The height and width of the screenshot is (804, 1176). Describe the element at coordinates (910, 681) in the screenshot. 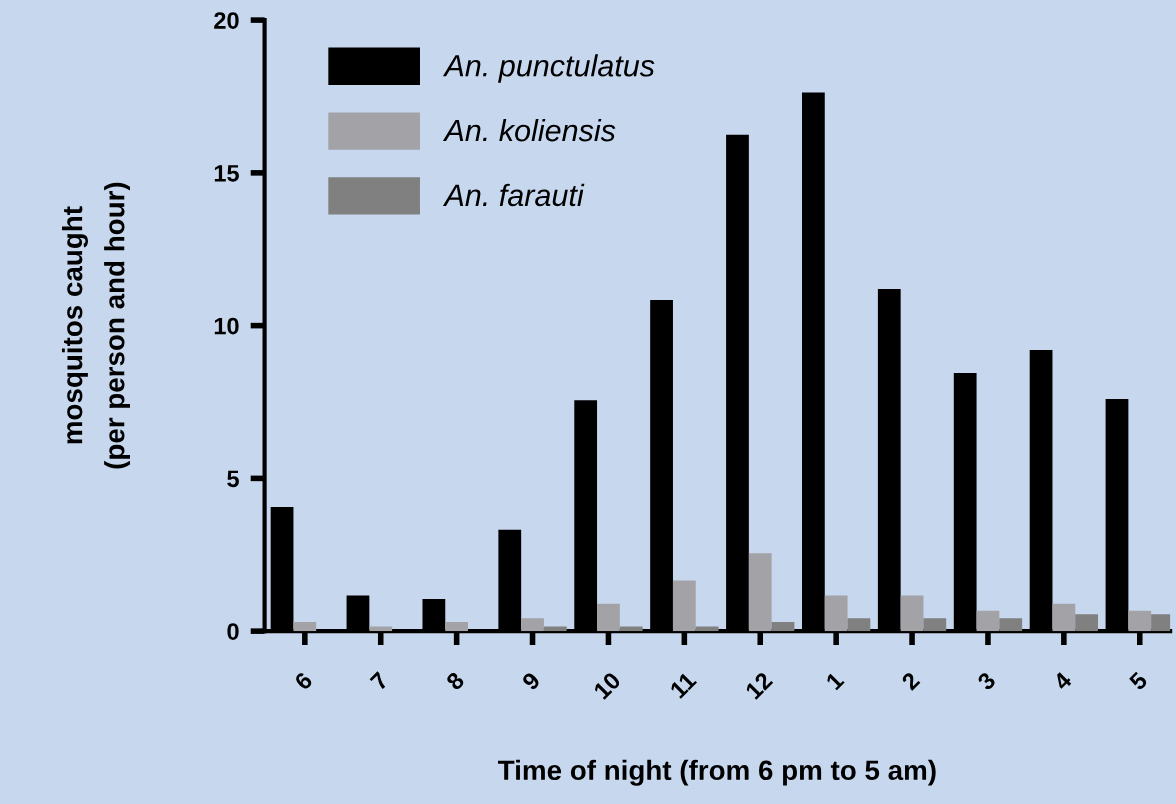

I see `x-tick-label: 2` at that location.